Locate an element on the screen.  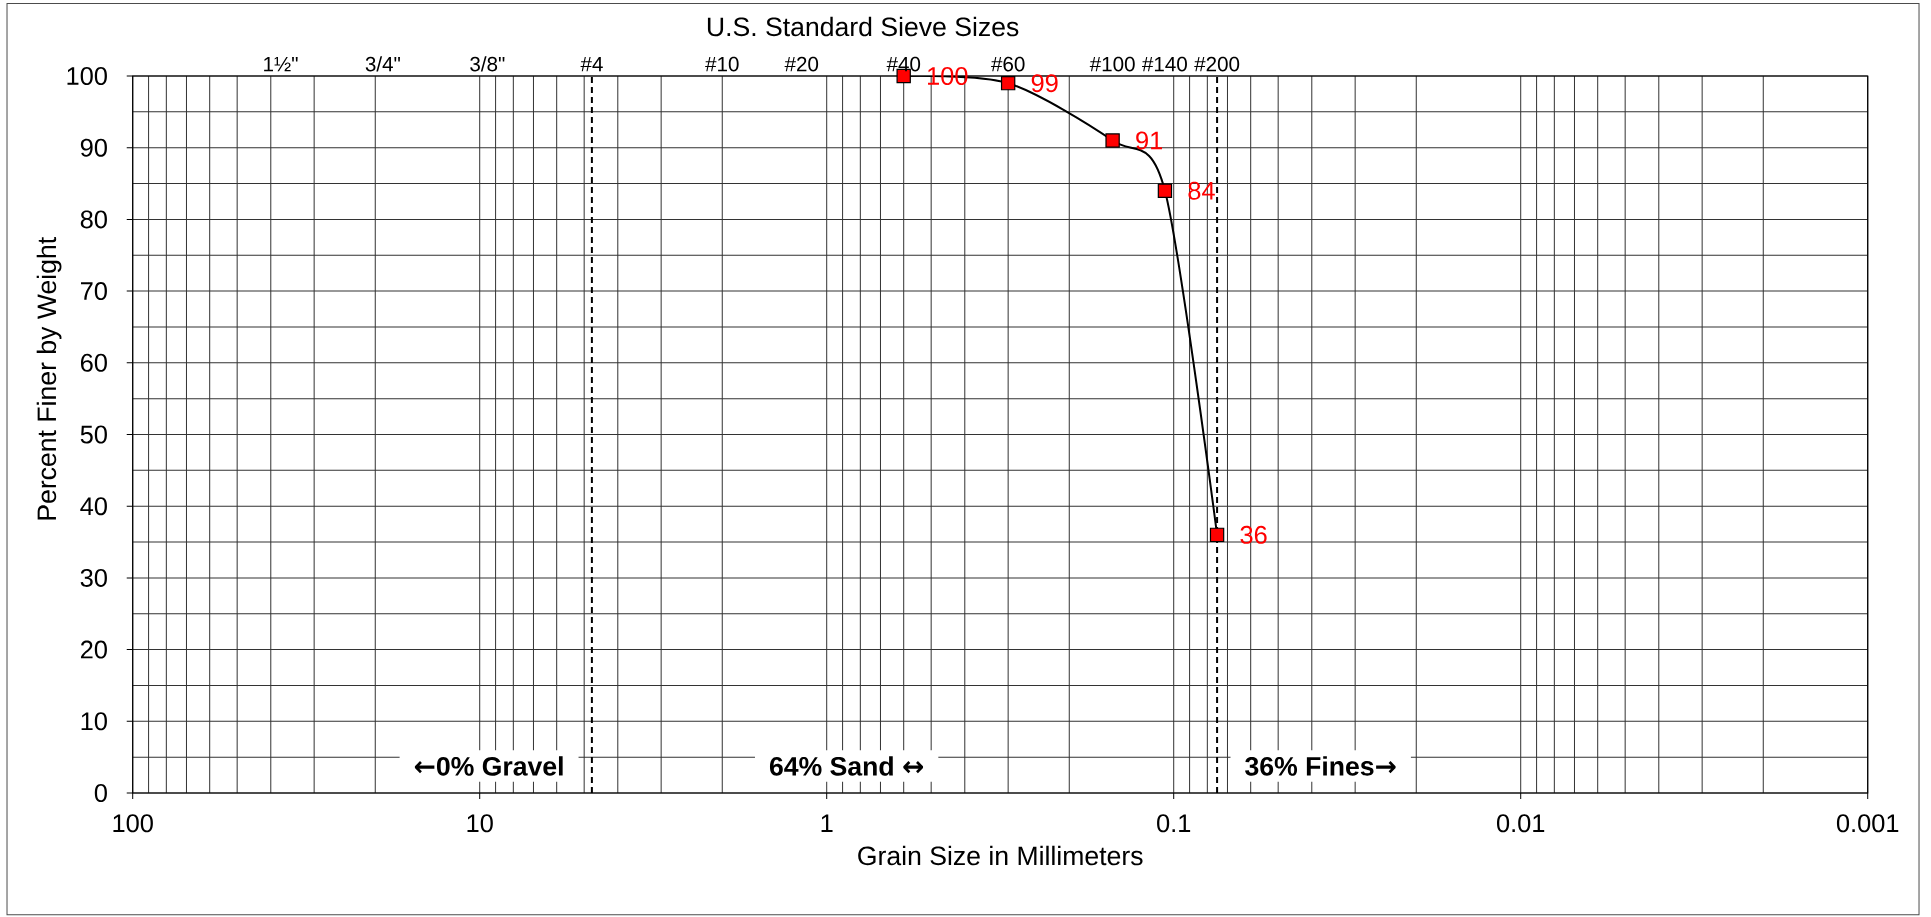
annotation: 64% Sand ↔ is located at coordinates (846, 766).